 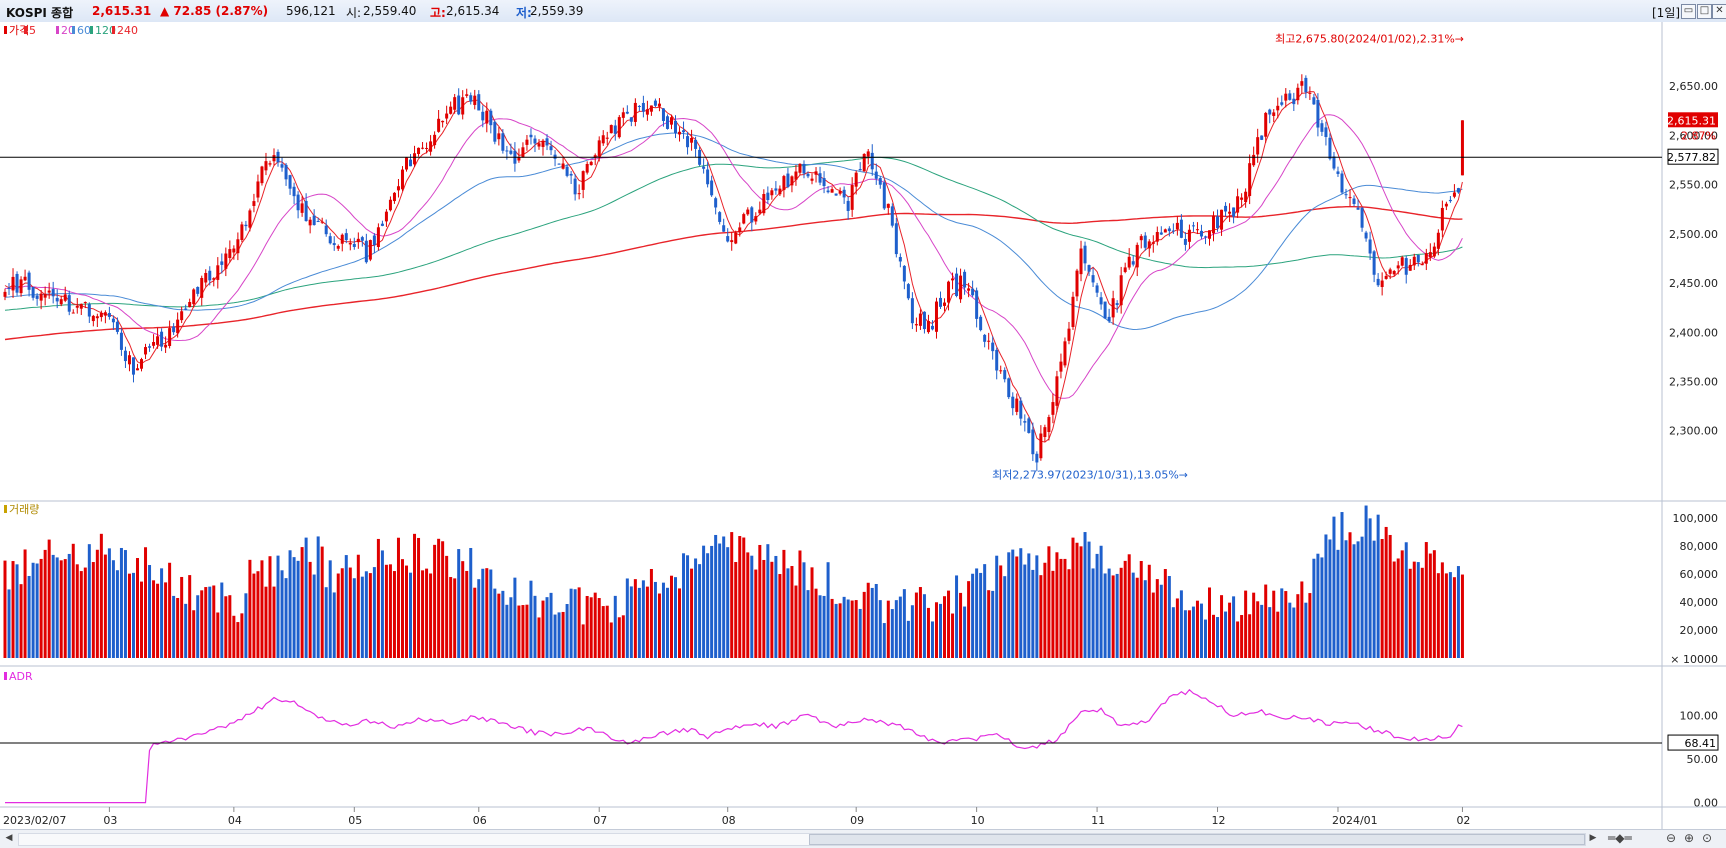 What do you see at coordinates (1593, 838) in the screenshot?
I see `scroll-right-icon: ▶` at bounding box center [1593, 838].